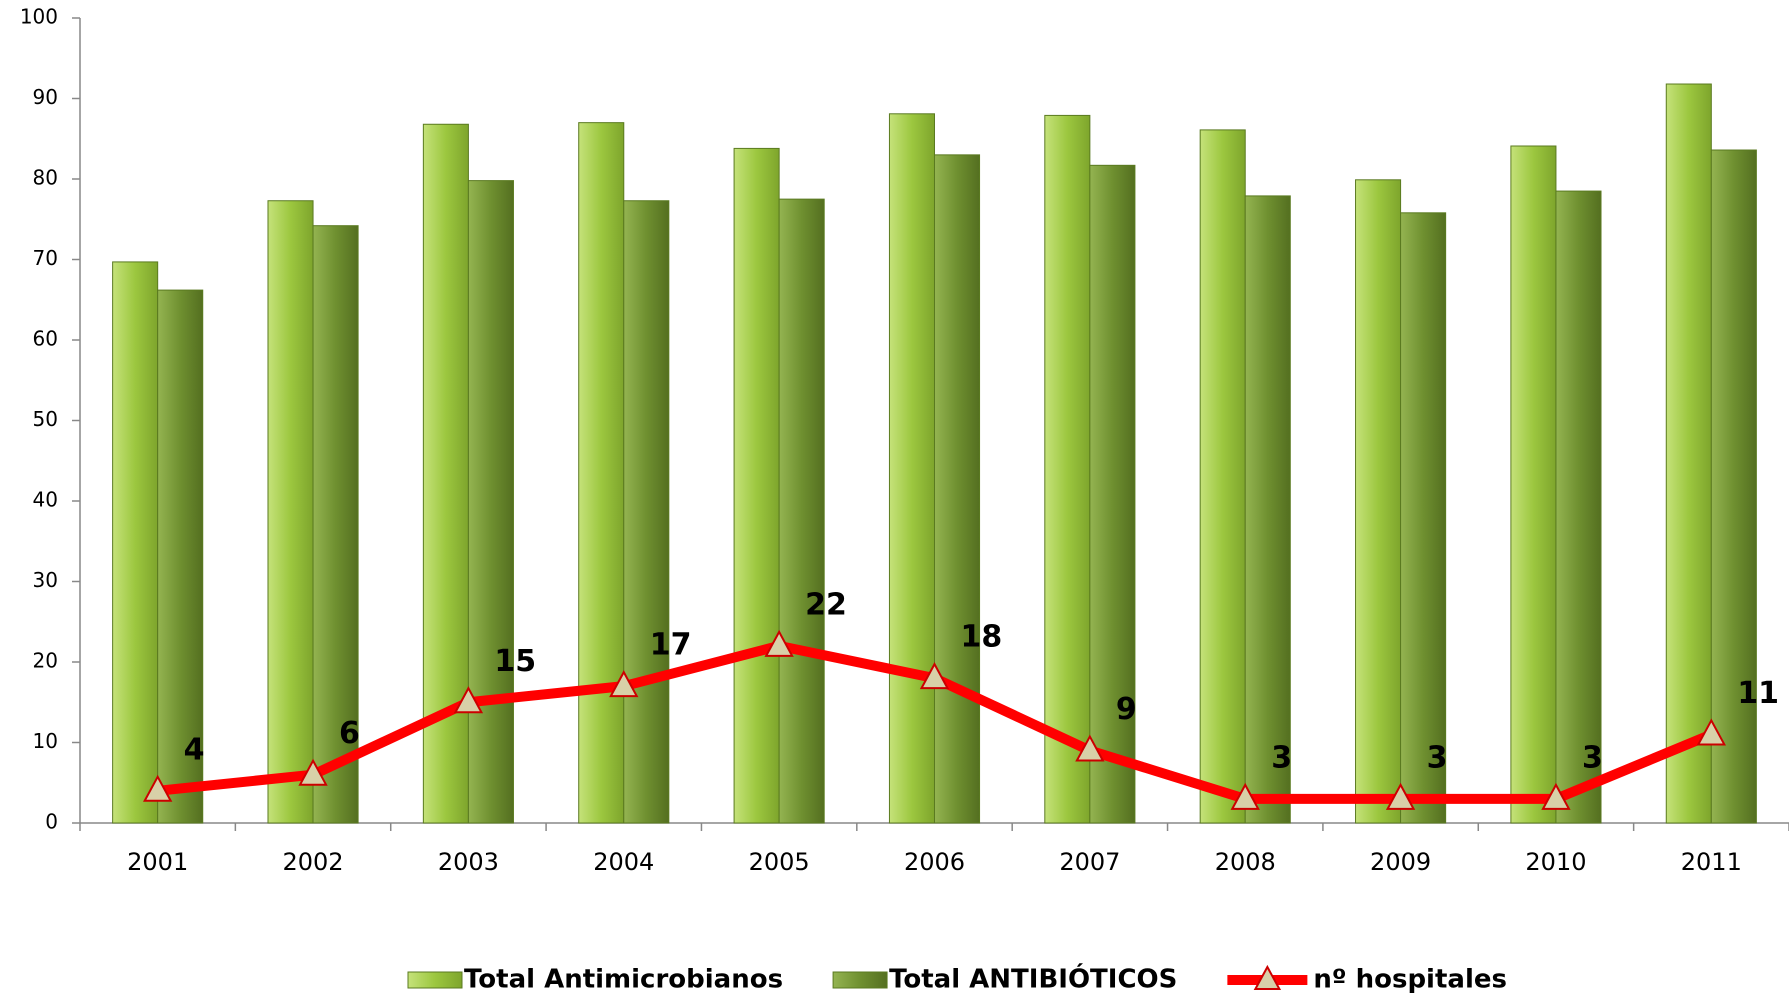 The height and width of the screenshot is (1002, 1789). Describe the element at coordinates (671, 645) in the screenshot. I see `data-label: 17` at that location.